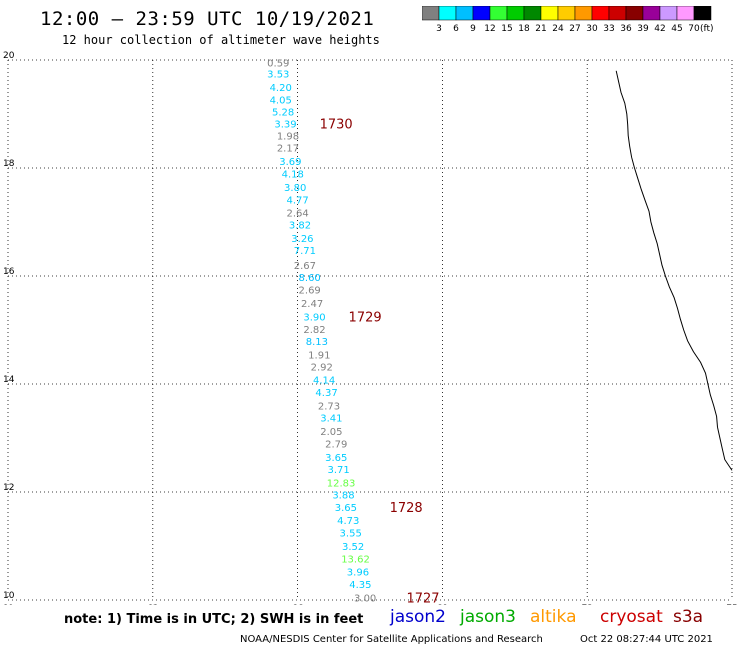  I want to click on wave-height-label: 4.77, so click(297, 200).